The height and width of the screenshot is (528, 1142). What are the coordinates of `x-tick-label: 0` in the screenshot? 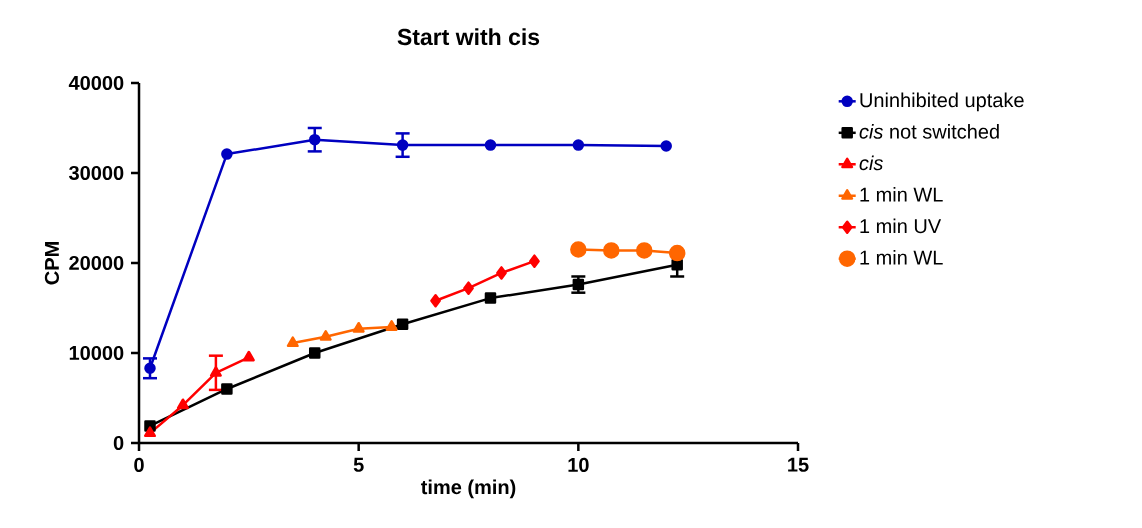 It's located at (139, 465).